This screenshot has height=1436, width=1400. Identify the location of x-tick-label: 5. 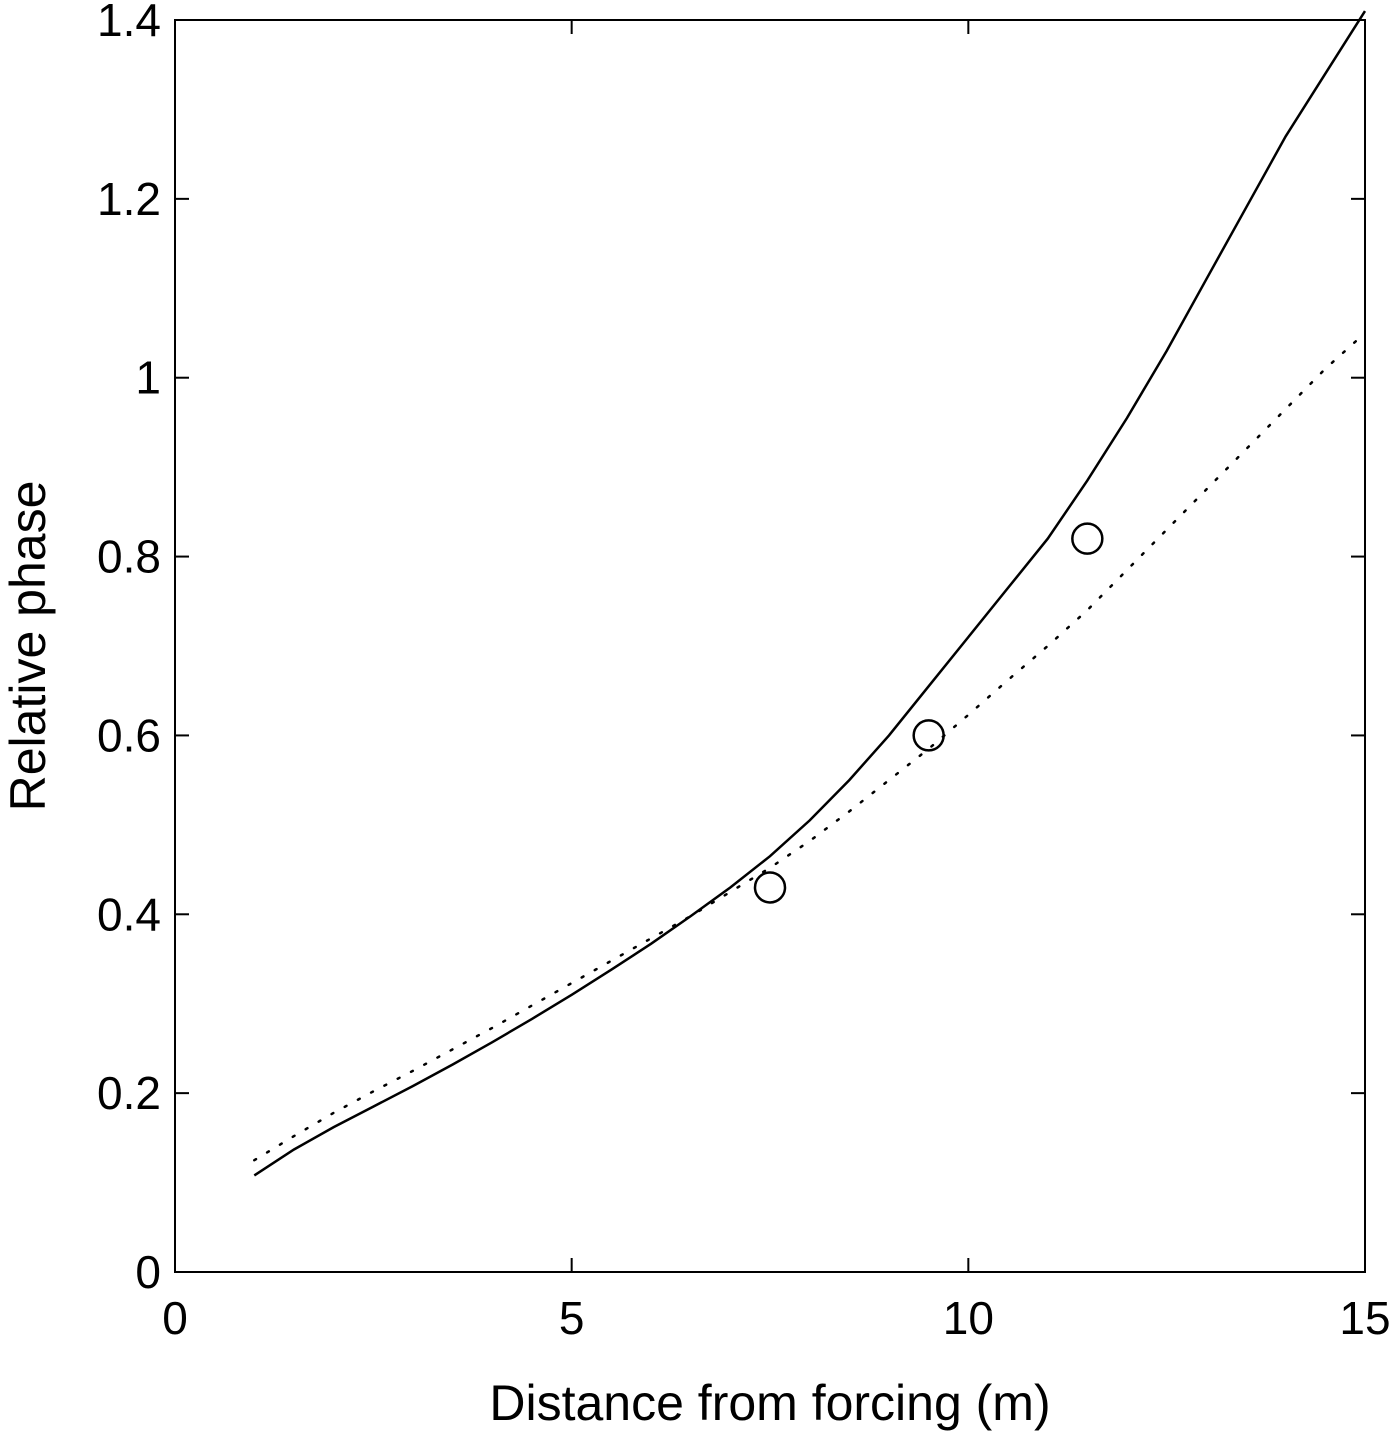
(572, 1318).